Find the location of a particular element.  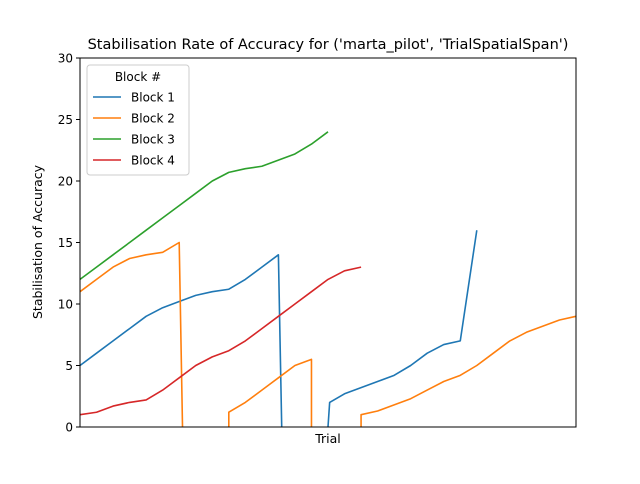

legend-item-block-1: Block 1 is located at coordinates (134, 98).